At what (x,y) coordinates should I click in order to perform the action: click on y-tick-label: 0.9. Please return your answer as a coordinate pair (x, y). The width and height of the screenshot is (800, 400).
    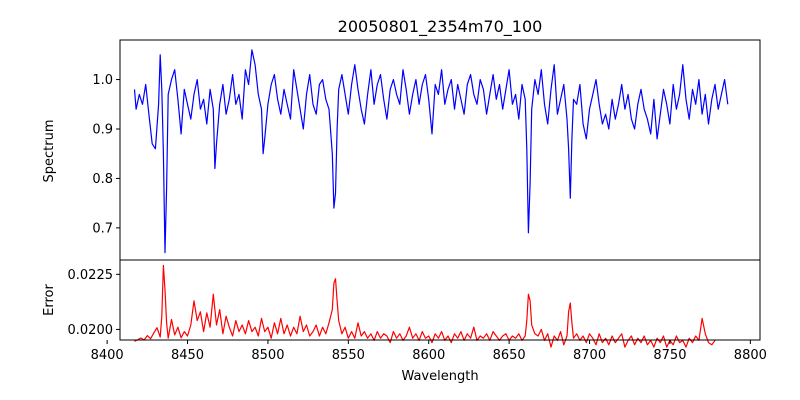
    Looking at the image, I should click on (102, 129).